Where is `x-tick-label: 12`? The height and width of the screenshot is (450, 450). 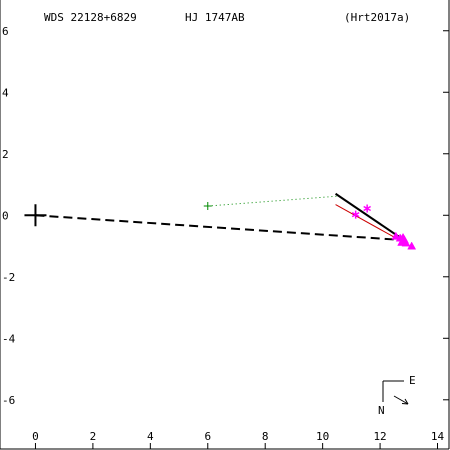 x-tick-label: 12 is located at coordinates (379, 436).